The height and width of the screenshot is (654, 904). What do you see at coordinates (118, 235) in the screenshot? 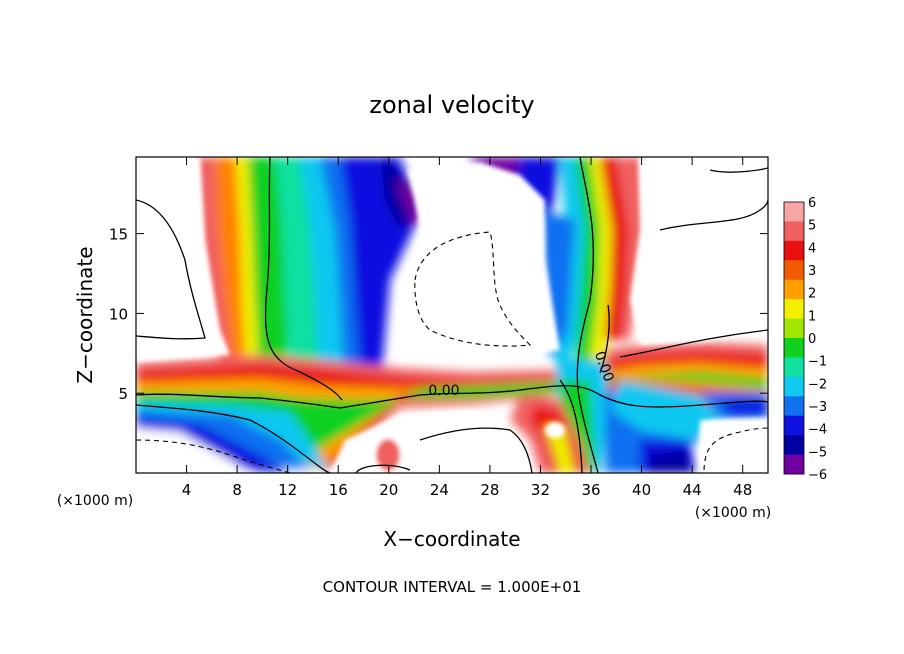
I see `y-tick-label: 15` at bounding box center [118, 235].